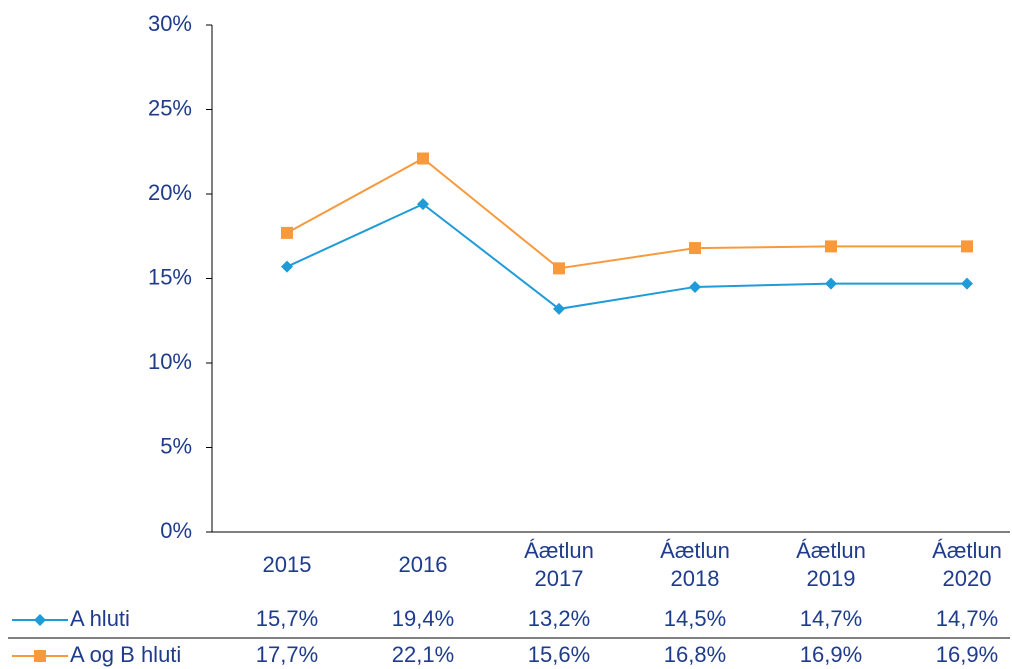 The image size is (1012, 669). I want to click on y-tick-label: 25%, so click(170, 107).